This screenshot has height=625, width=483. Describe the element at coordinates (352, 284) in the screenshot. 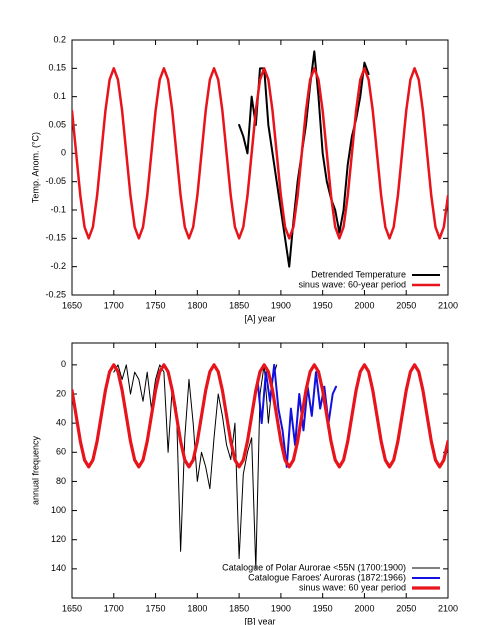

I see `legend-label: sinus wave: 60-year period` at that location.